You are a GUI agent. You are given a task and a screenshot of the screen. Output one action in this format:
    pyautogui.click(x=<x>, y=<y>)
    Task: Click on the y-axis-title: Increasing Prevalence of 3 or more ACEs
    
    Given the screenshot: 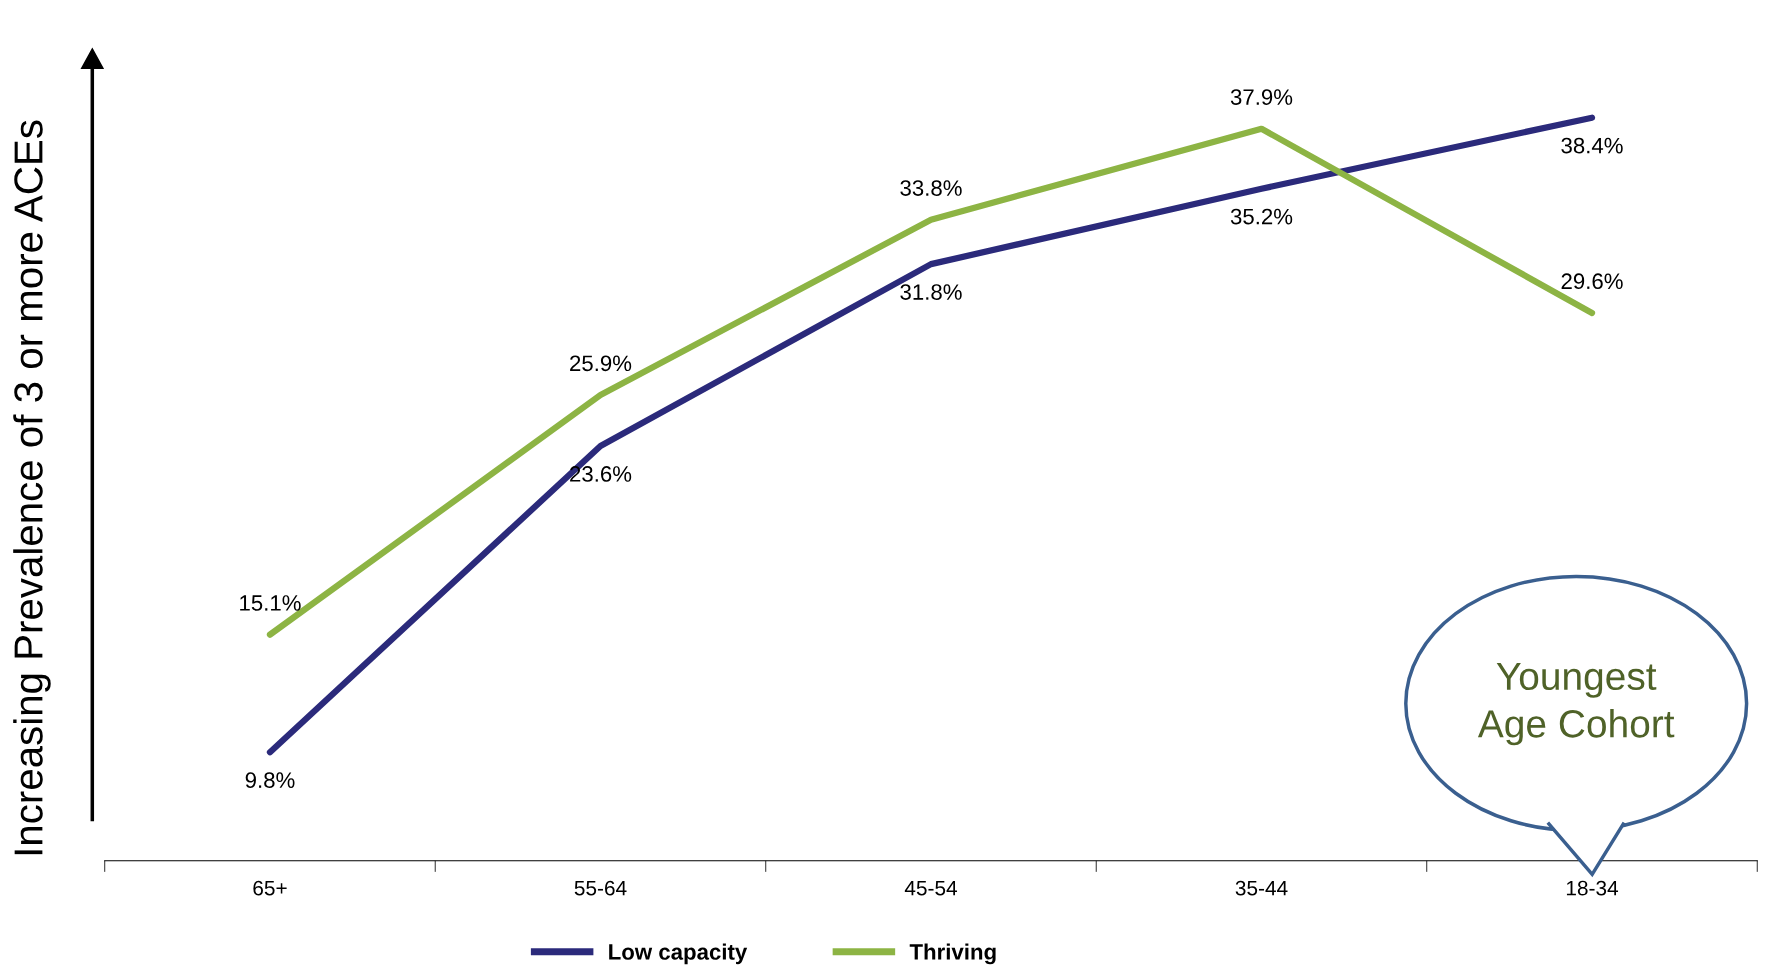 What is the action you would take?
    pyautogui.click(x=32, y=487)
    